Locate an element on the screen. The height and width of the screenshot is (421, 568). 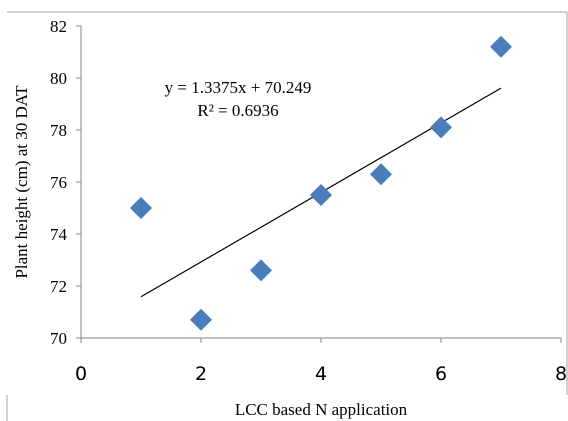
y-tick-labels: 70 72 74 76 78 80 82 is located at coordinates (59, 182).